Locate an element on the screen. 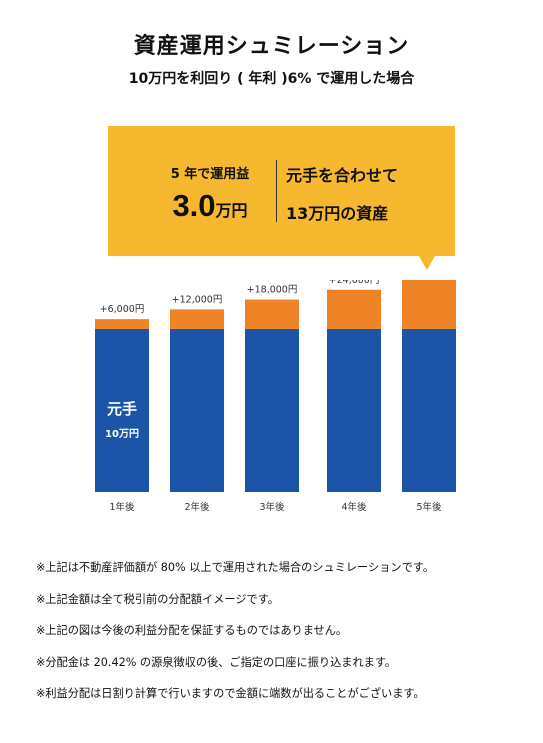 The width and height of the screenshot is (543, 743). page-subtitle: 10万円を利回り ( 年利 )6% で運用した場合 is located at coordinates (271, 79).